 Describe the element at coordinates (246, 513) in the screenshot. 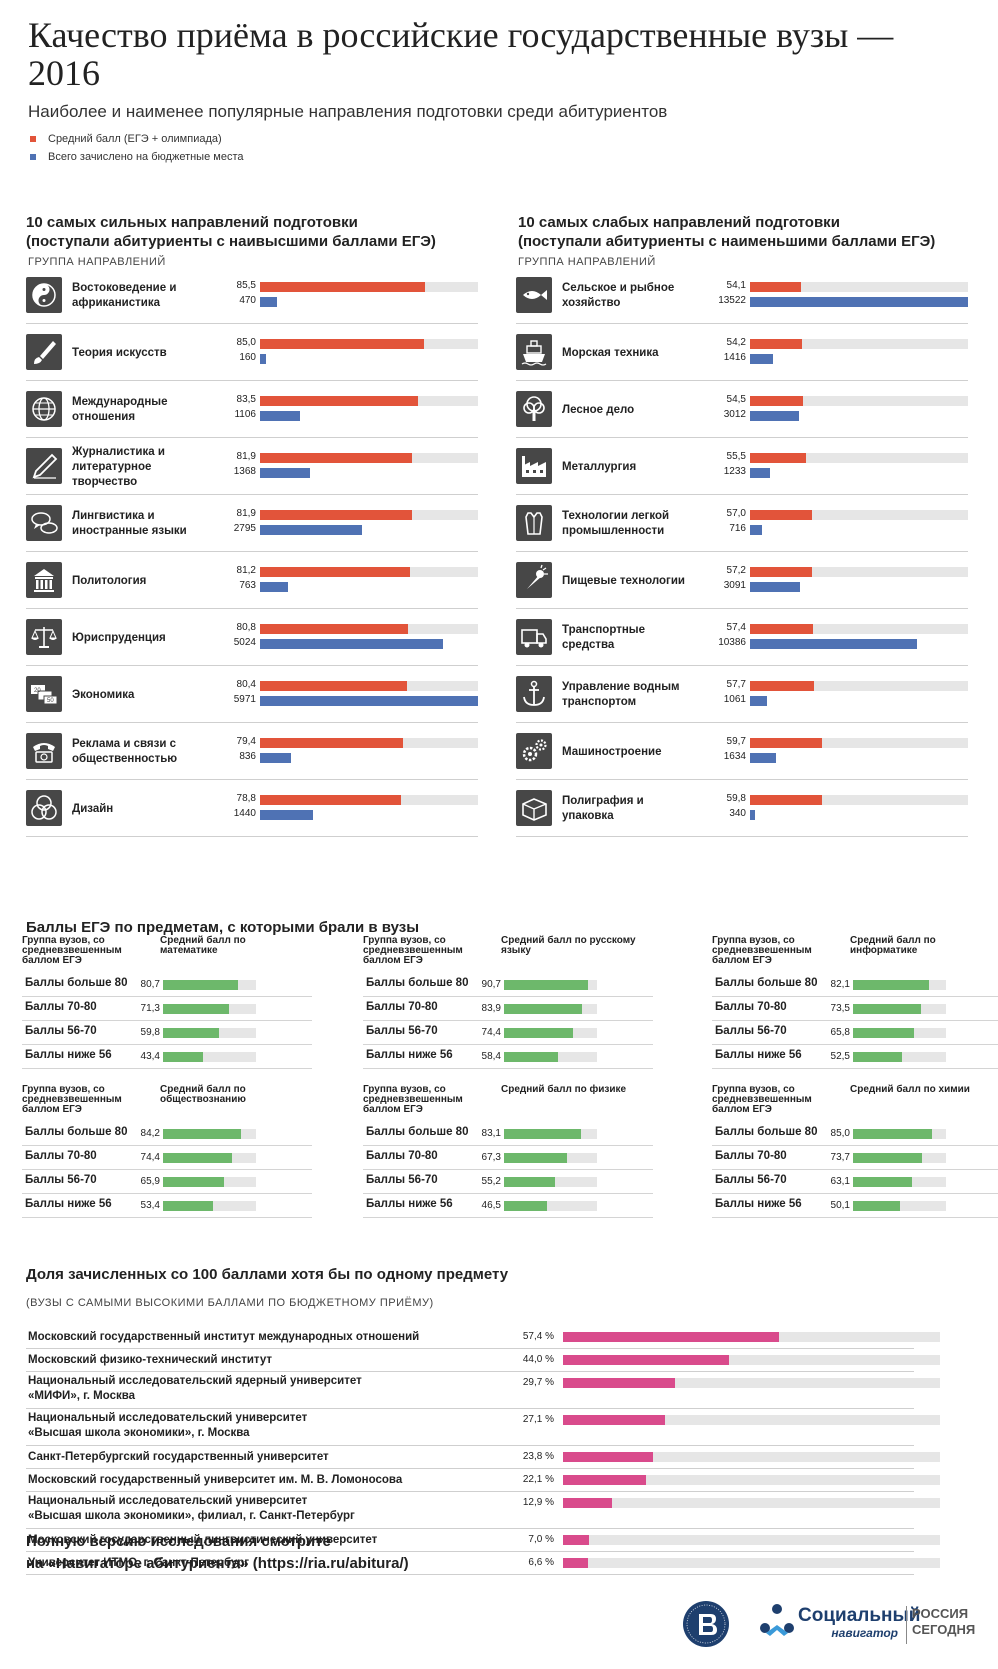

I see `strong-score-value: 81,9` at that location.